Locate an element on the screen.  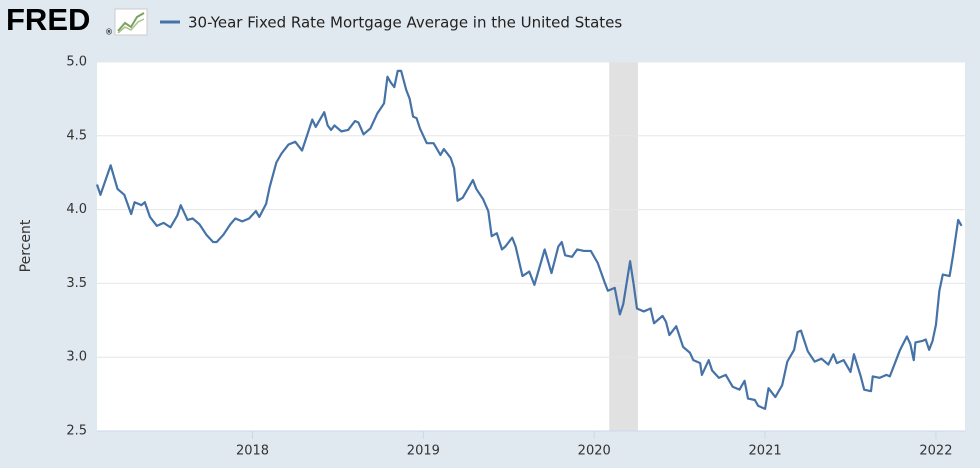
y-tick-label: 3.0 is located at coordinates (76, 357).